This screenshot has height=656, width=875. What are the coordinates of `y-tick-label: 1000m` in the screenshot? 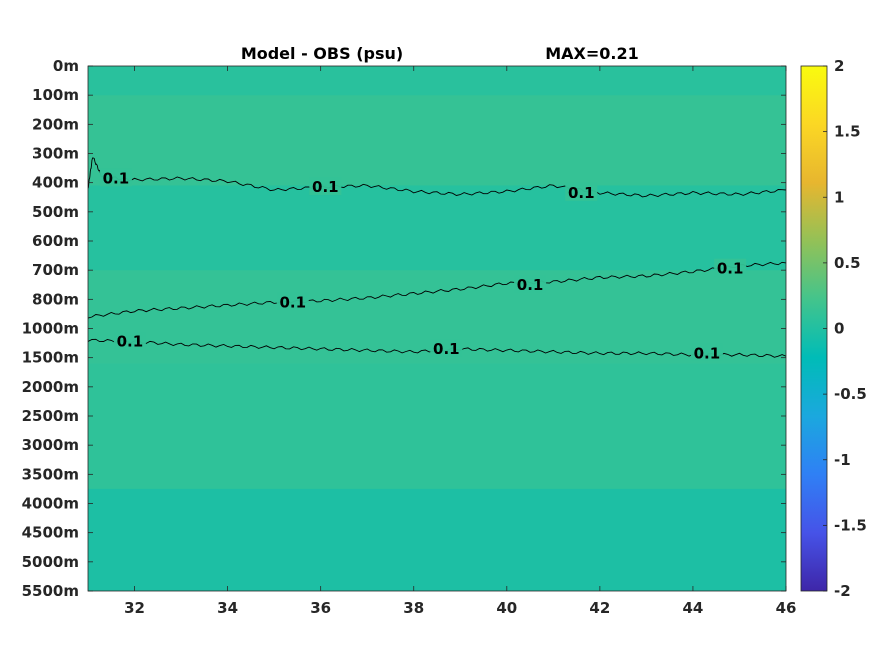 It's located at (50, 329).